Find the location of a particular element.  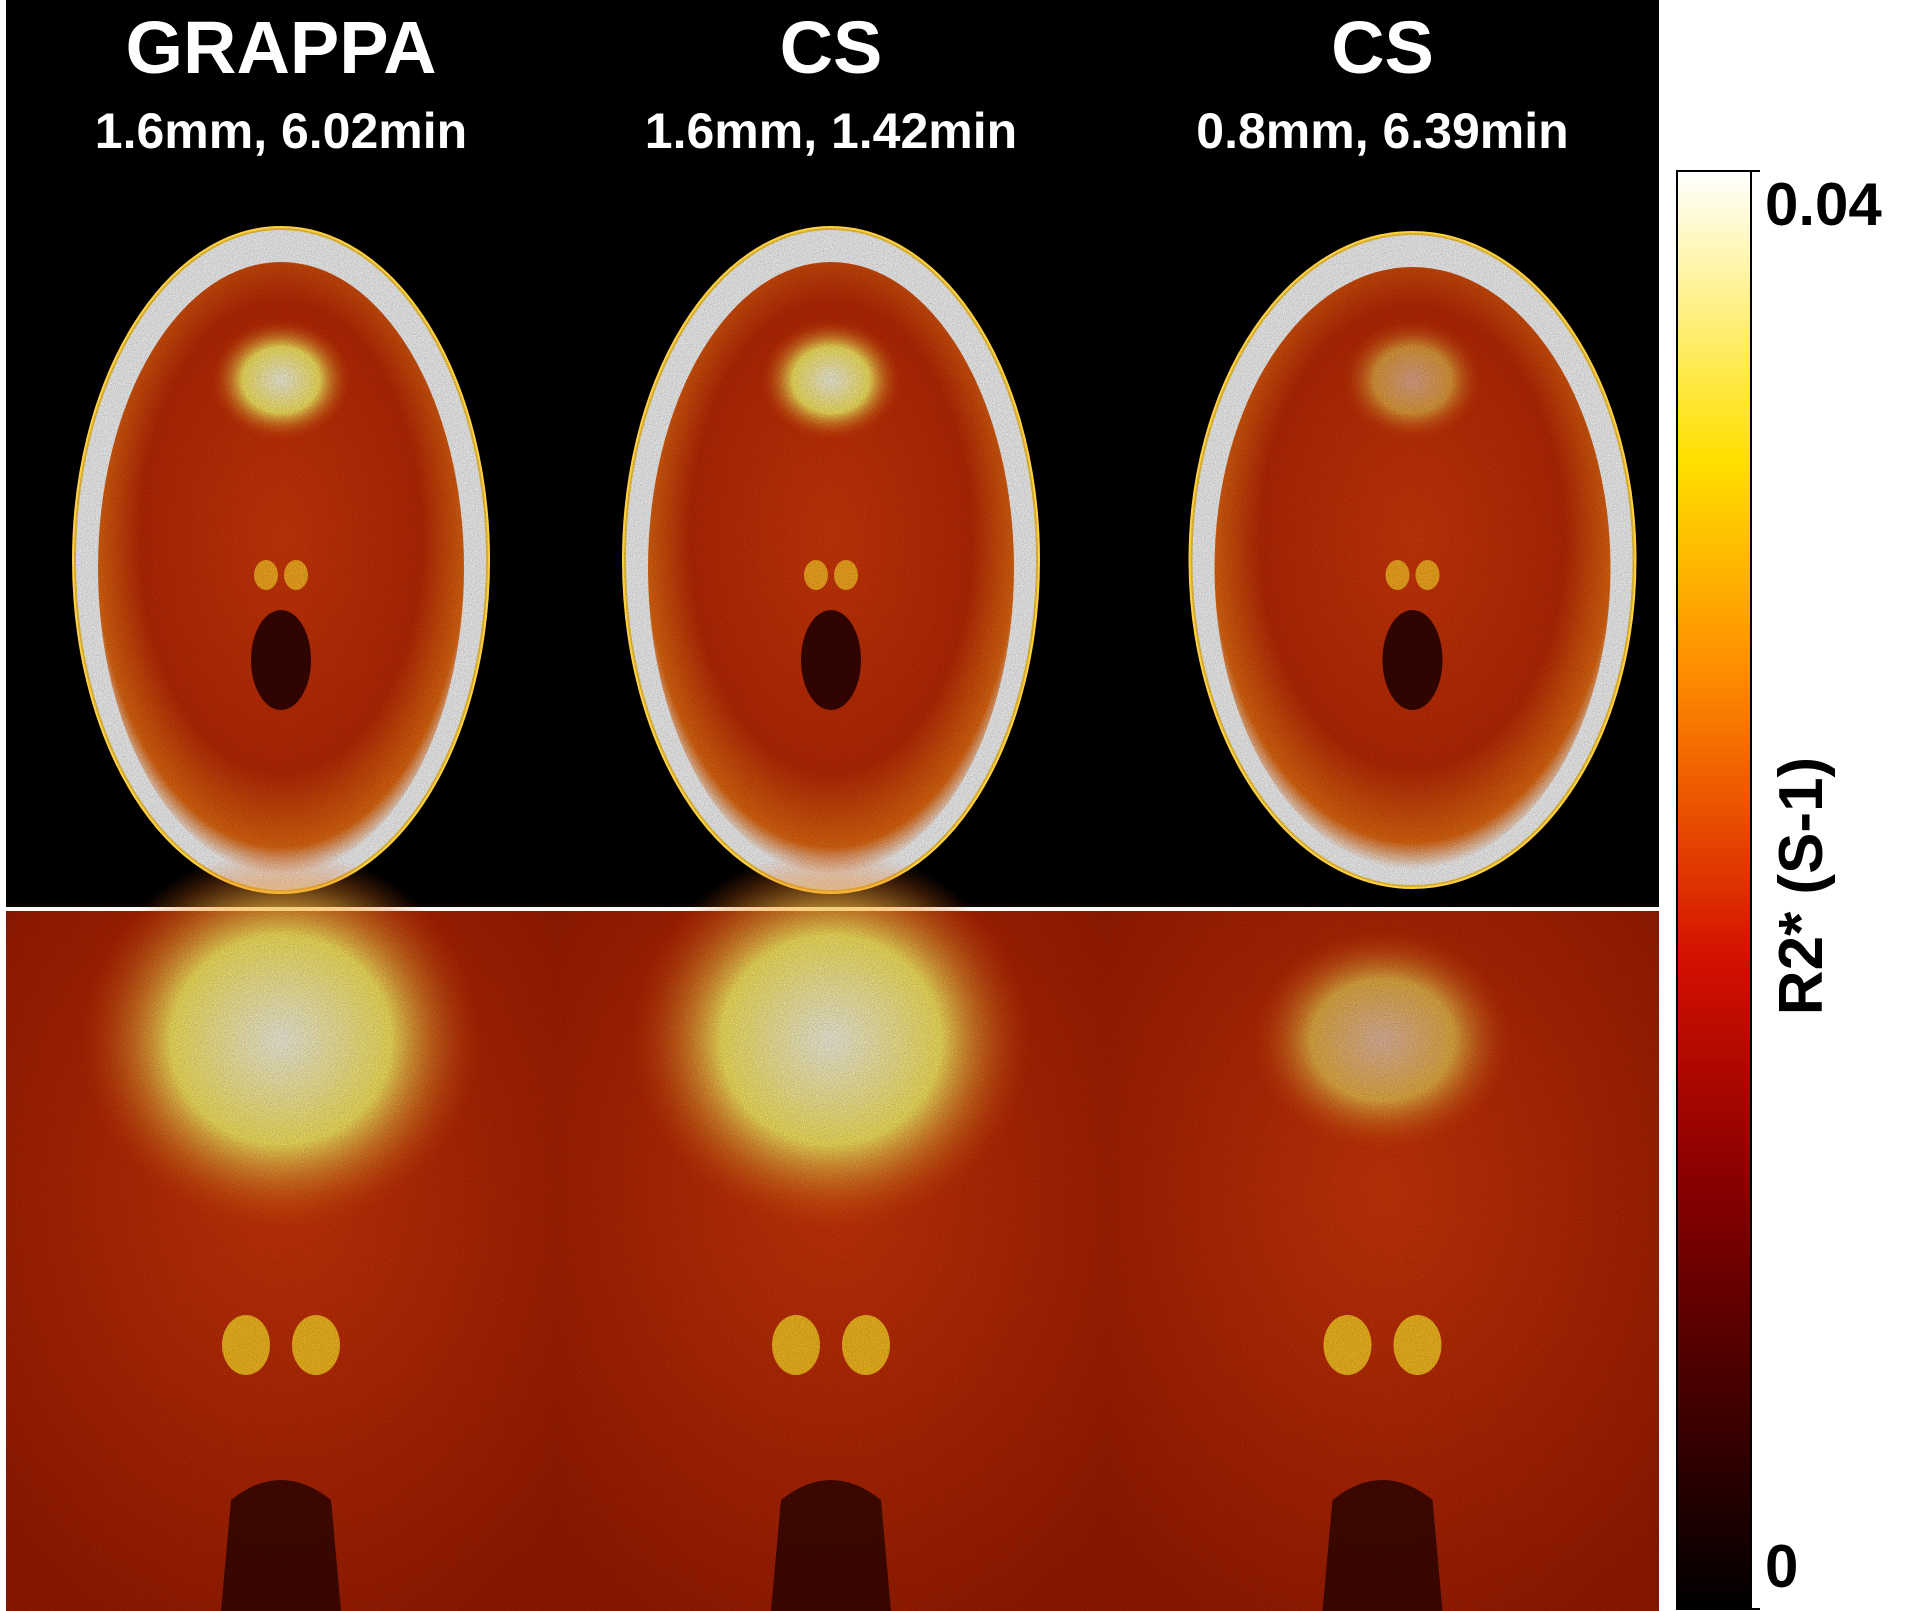

column-subtitle: 1.6mm, 6.02min is located at coordinates (281, 131).